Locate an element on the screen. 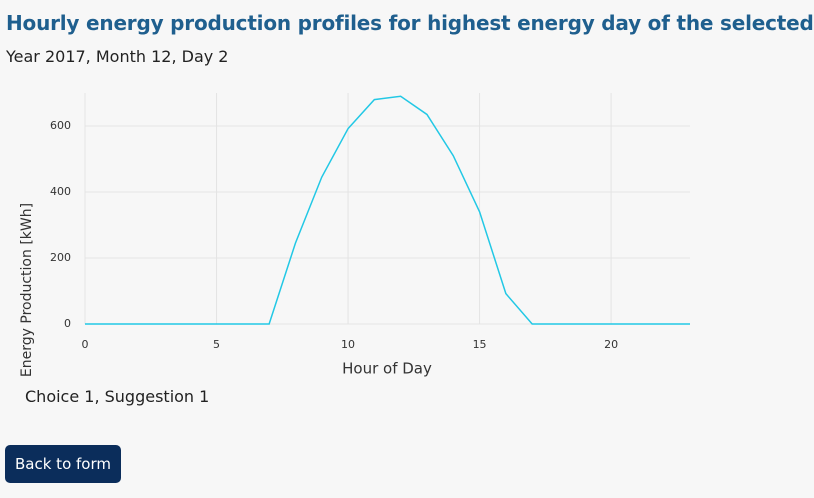  y-tick-label: 600 is located at coordinates (60, 125).